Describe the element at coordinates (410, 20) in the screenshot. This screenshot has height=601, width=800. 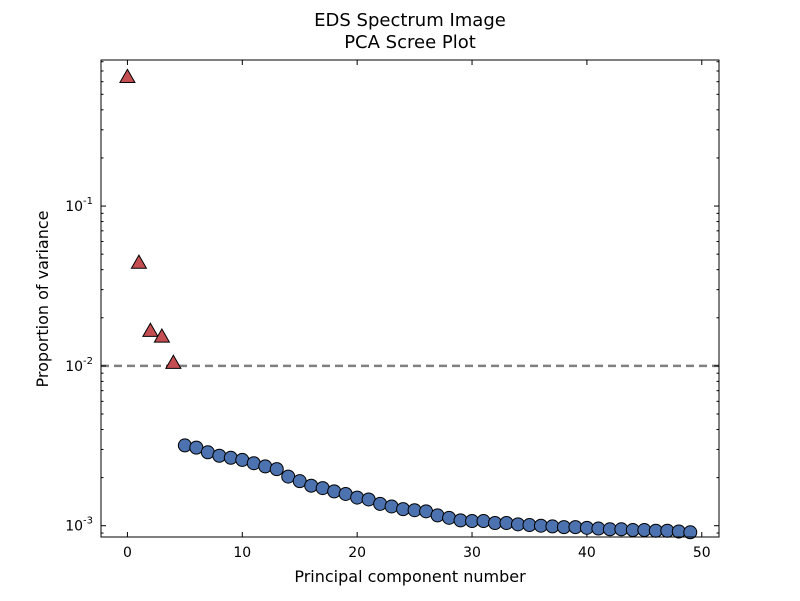
I see `chart-title: EDS Spectrum Image` at that location.